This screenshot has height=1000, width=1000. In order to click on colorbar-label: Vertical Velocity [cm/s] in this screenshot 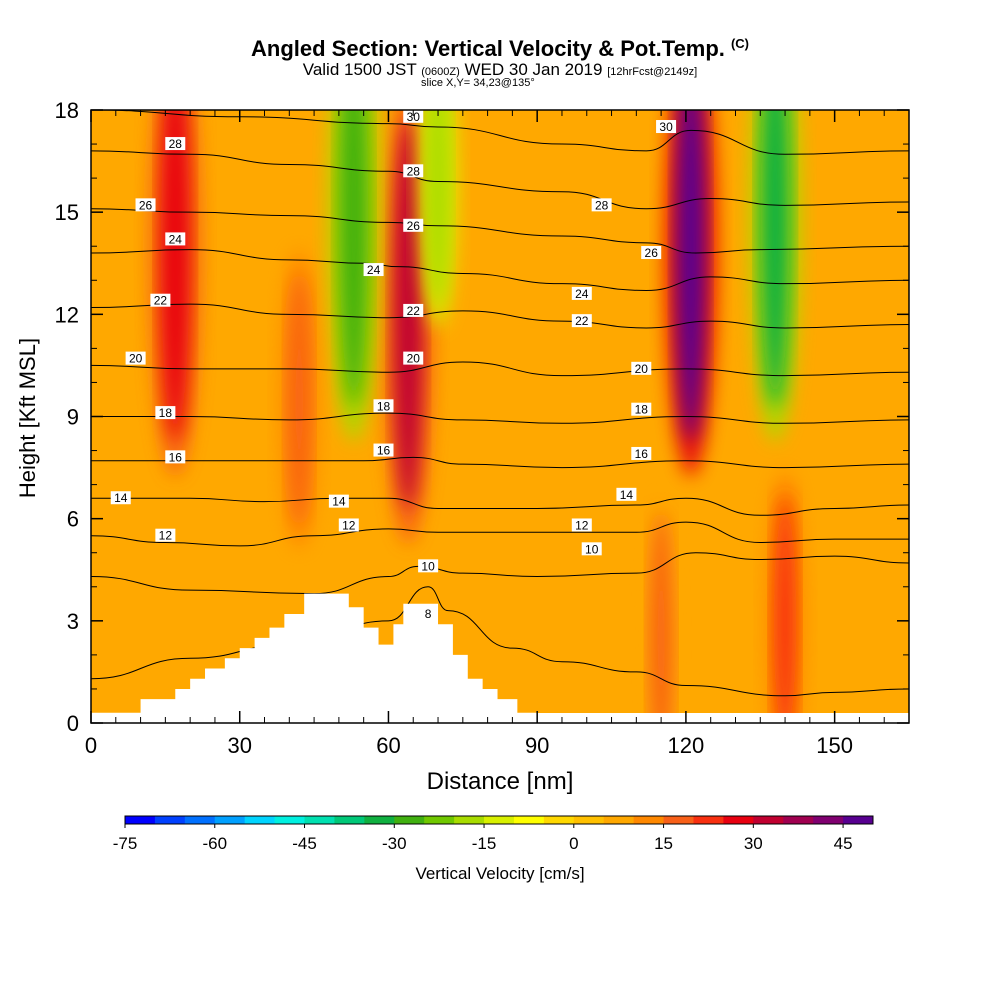, I will do `click(500, 873)`.